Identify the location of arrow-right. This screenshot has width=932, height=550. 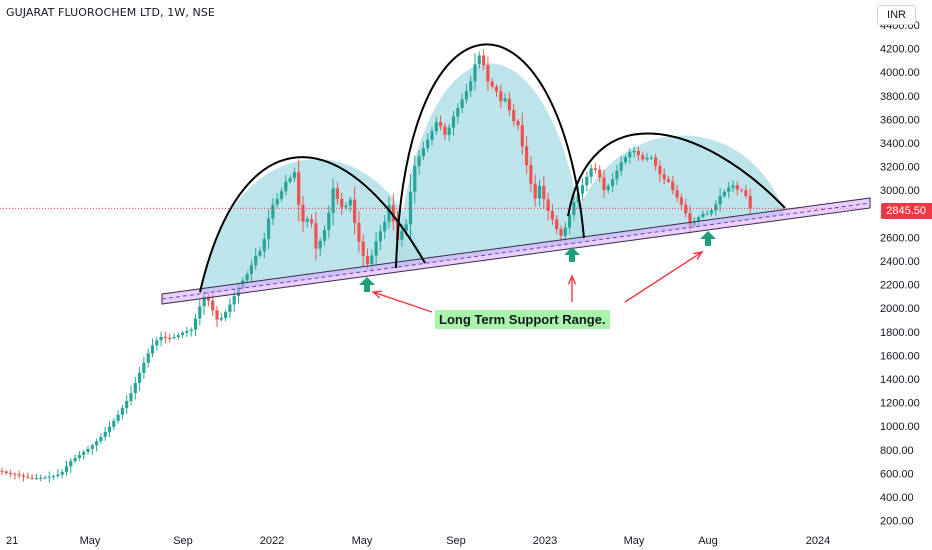
(663, 277).